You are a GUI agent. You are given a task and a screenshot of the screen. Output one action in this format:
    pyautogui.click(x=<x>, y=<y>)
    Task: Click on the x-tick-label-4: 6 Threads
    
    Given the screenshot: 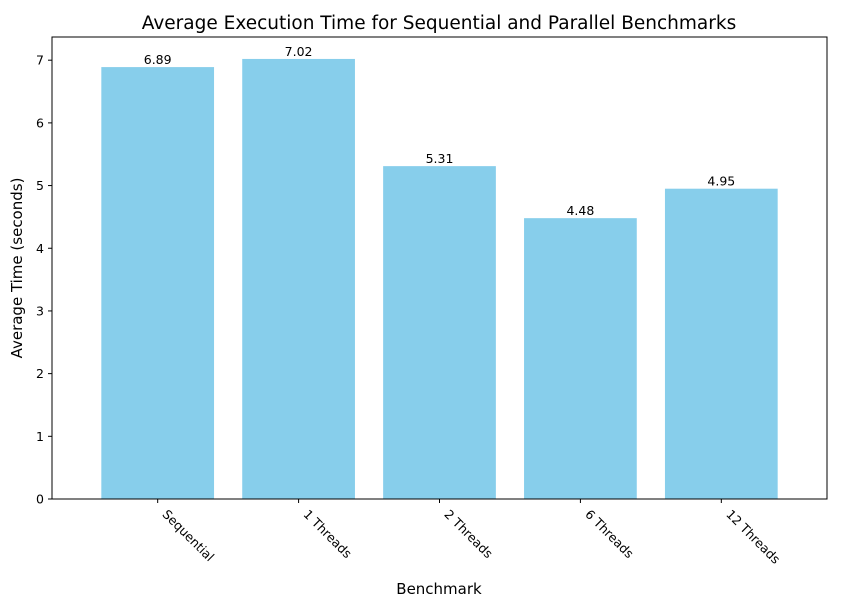 What is the action you would take?
    pyautogui.click(x=609, y=534)
    